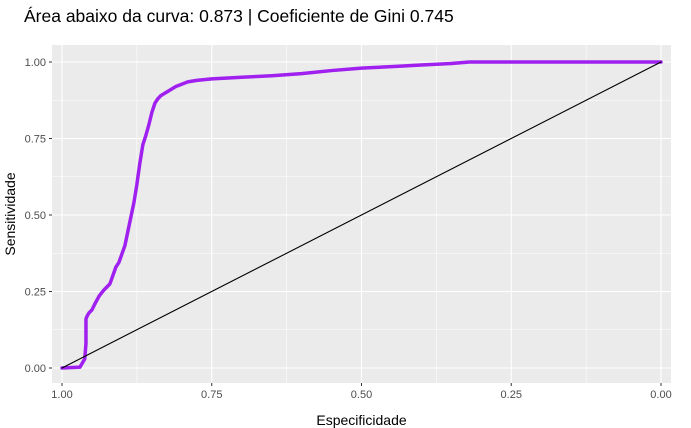 Image resolution: width=691 pixels, height=428 pixels. What do you see at coordinates (35, 216) in the screenshot?
I see `y-tick-label: 0.50` at bounding box center [35, 216].